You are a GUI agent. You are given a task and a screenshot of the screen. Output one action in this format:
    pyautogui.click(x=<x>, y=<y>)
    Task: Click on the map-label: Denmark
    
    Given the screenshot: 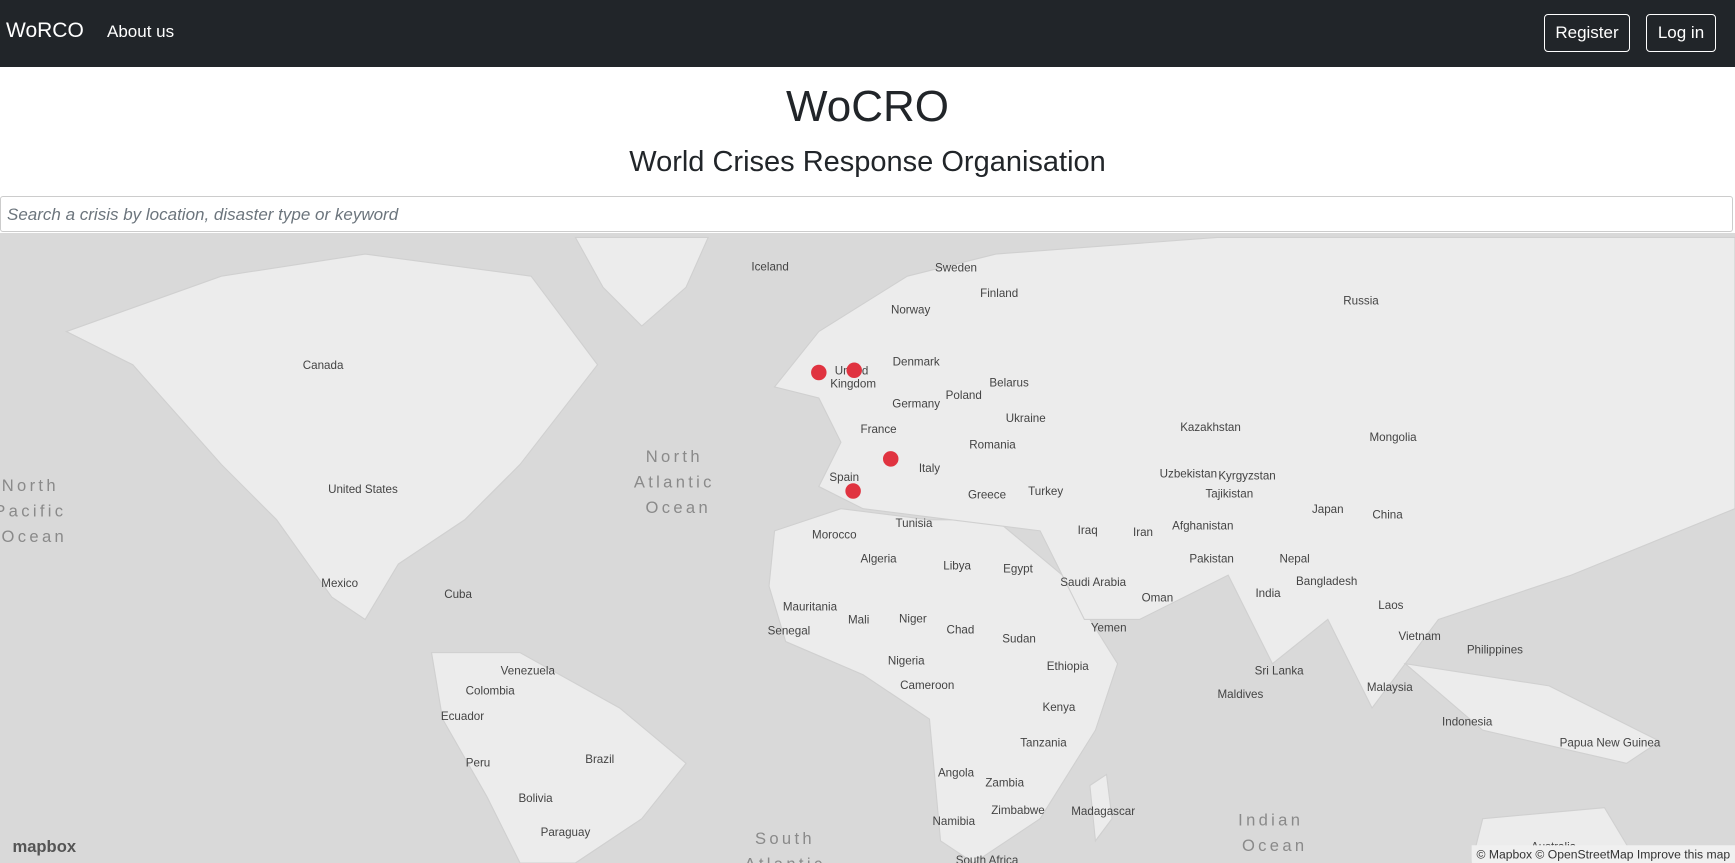 What is the action you would take?
    pyautogui.click(x=916, y=362)
    